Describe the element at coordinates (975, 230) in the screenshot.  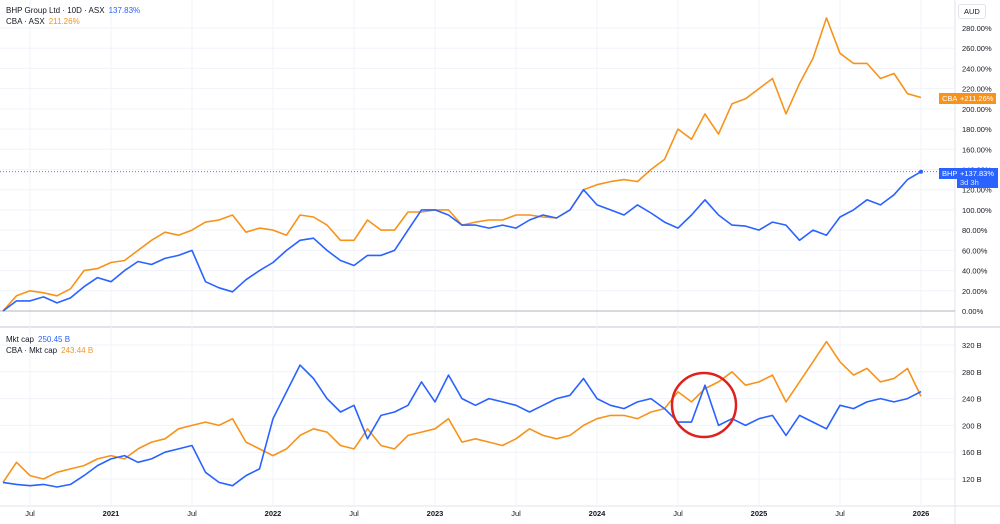
I see `y-tick-label: 80.00%` at that location.